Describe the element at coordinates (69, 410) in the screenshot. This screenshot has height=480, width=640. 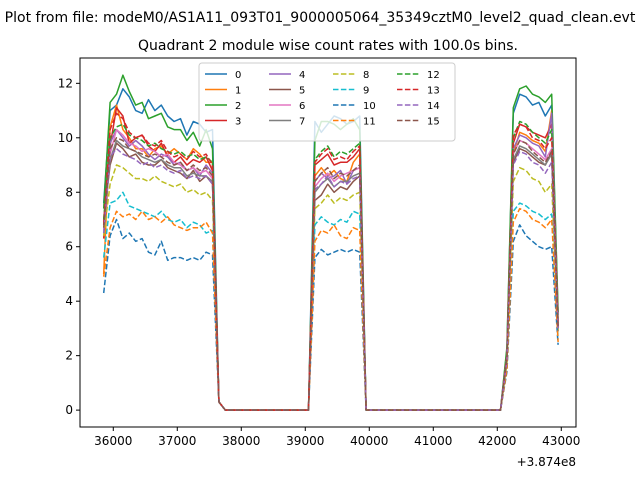
I see `y-tick-label: 0` at that location.